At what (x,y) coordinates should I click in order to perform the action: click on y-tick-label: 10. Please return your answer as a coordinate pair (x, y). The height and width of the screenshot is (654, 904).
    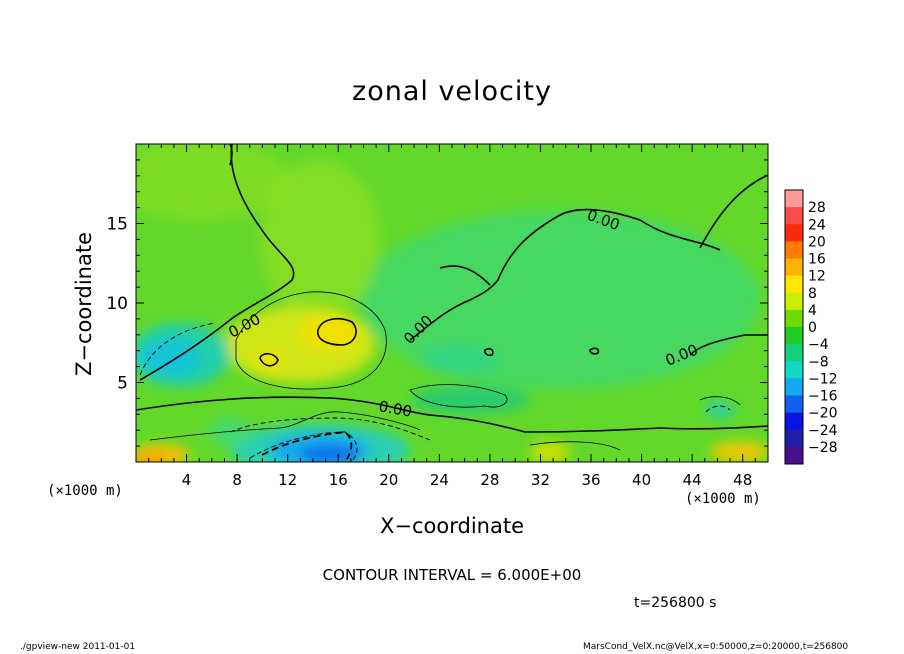
    Looking at the image, I should click on (117, 304).